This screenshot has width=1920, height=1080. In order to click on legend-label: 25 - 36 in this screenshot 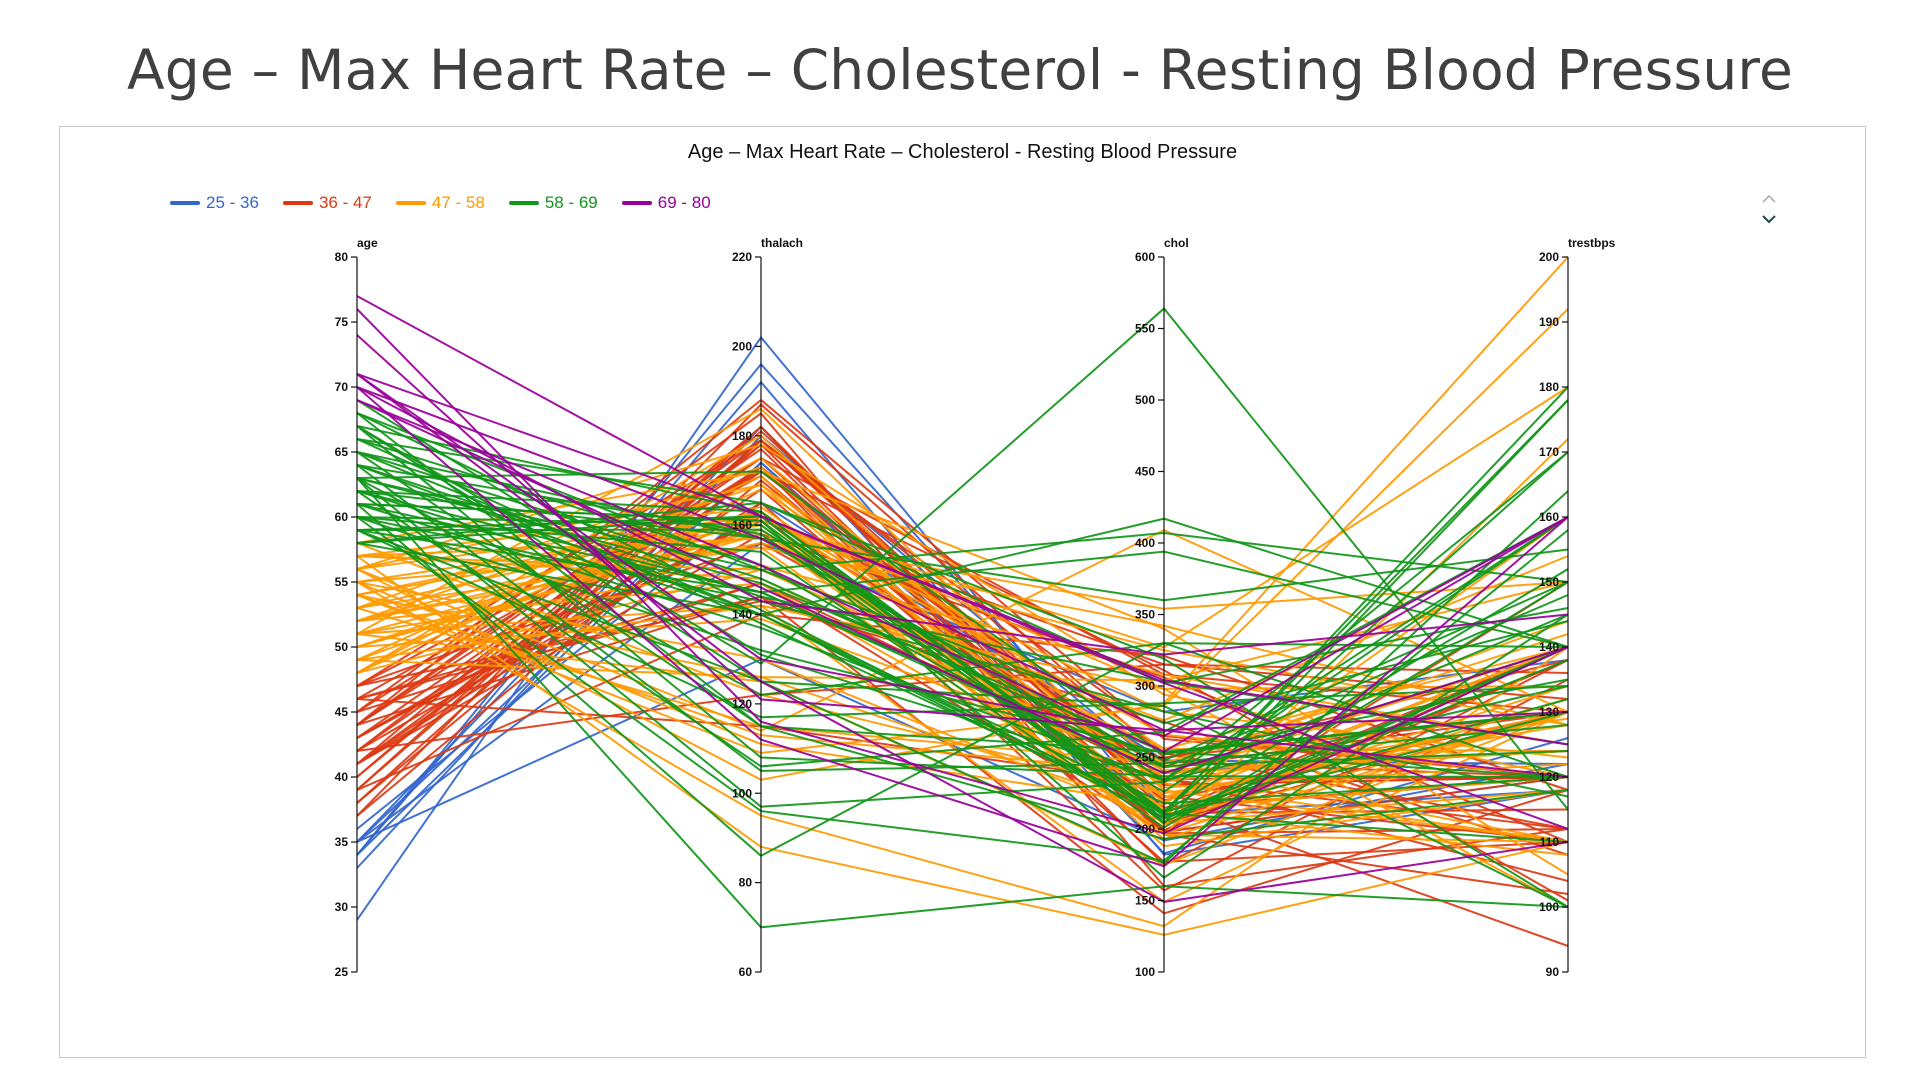, I will do `click(232, 202)`.